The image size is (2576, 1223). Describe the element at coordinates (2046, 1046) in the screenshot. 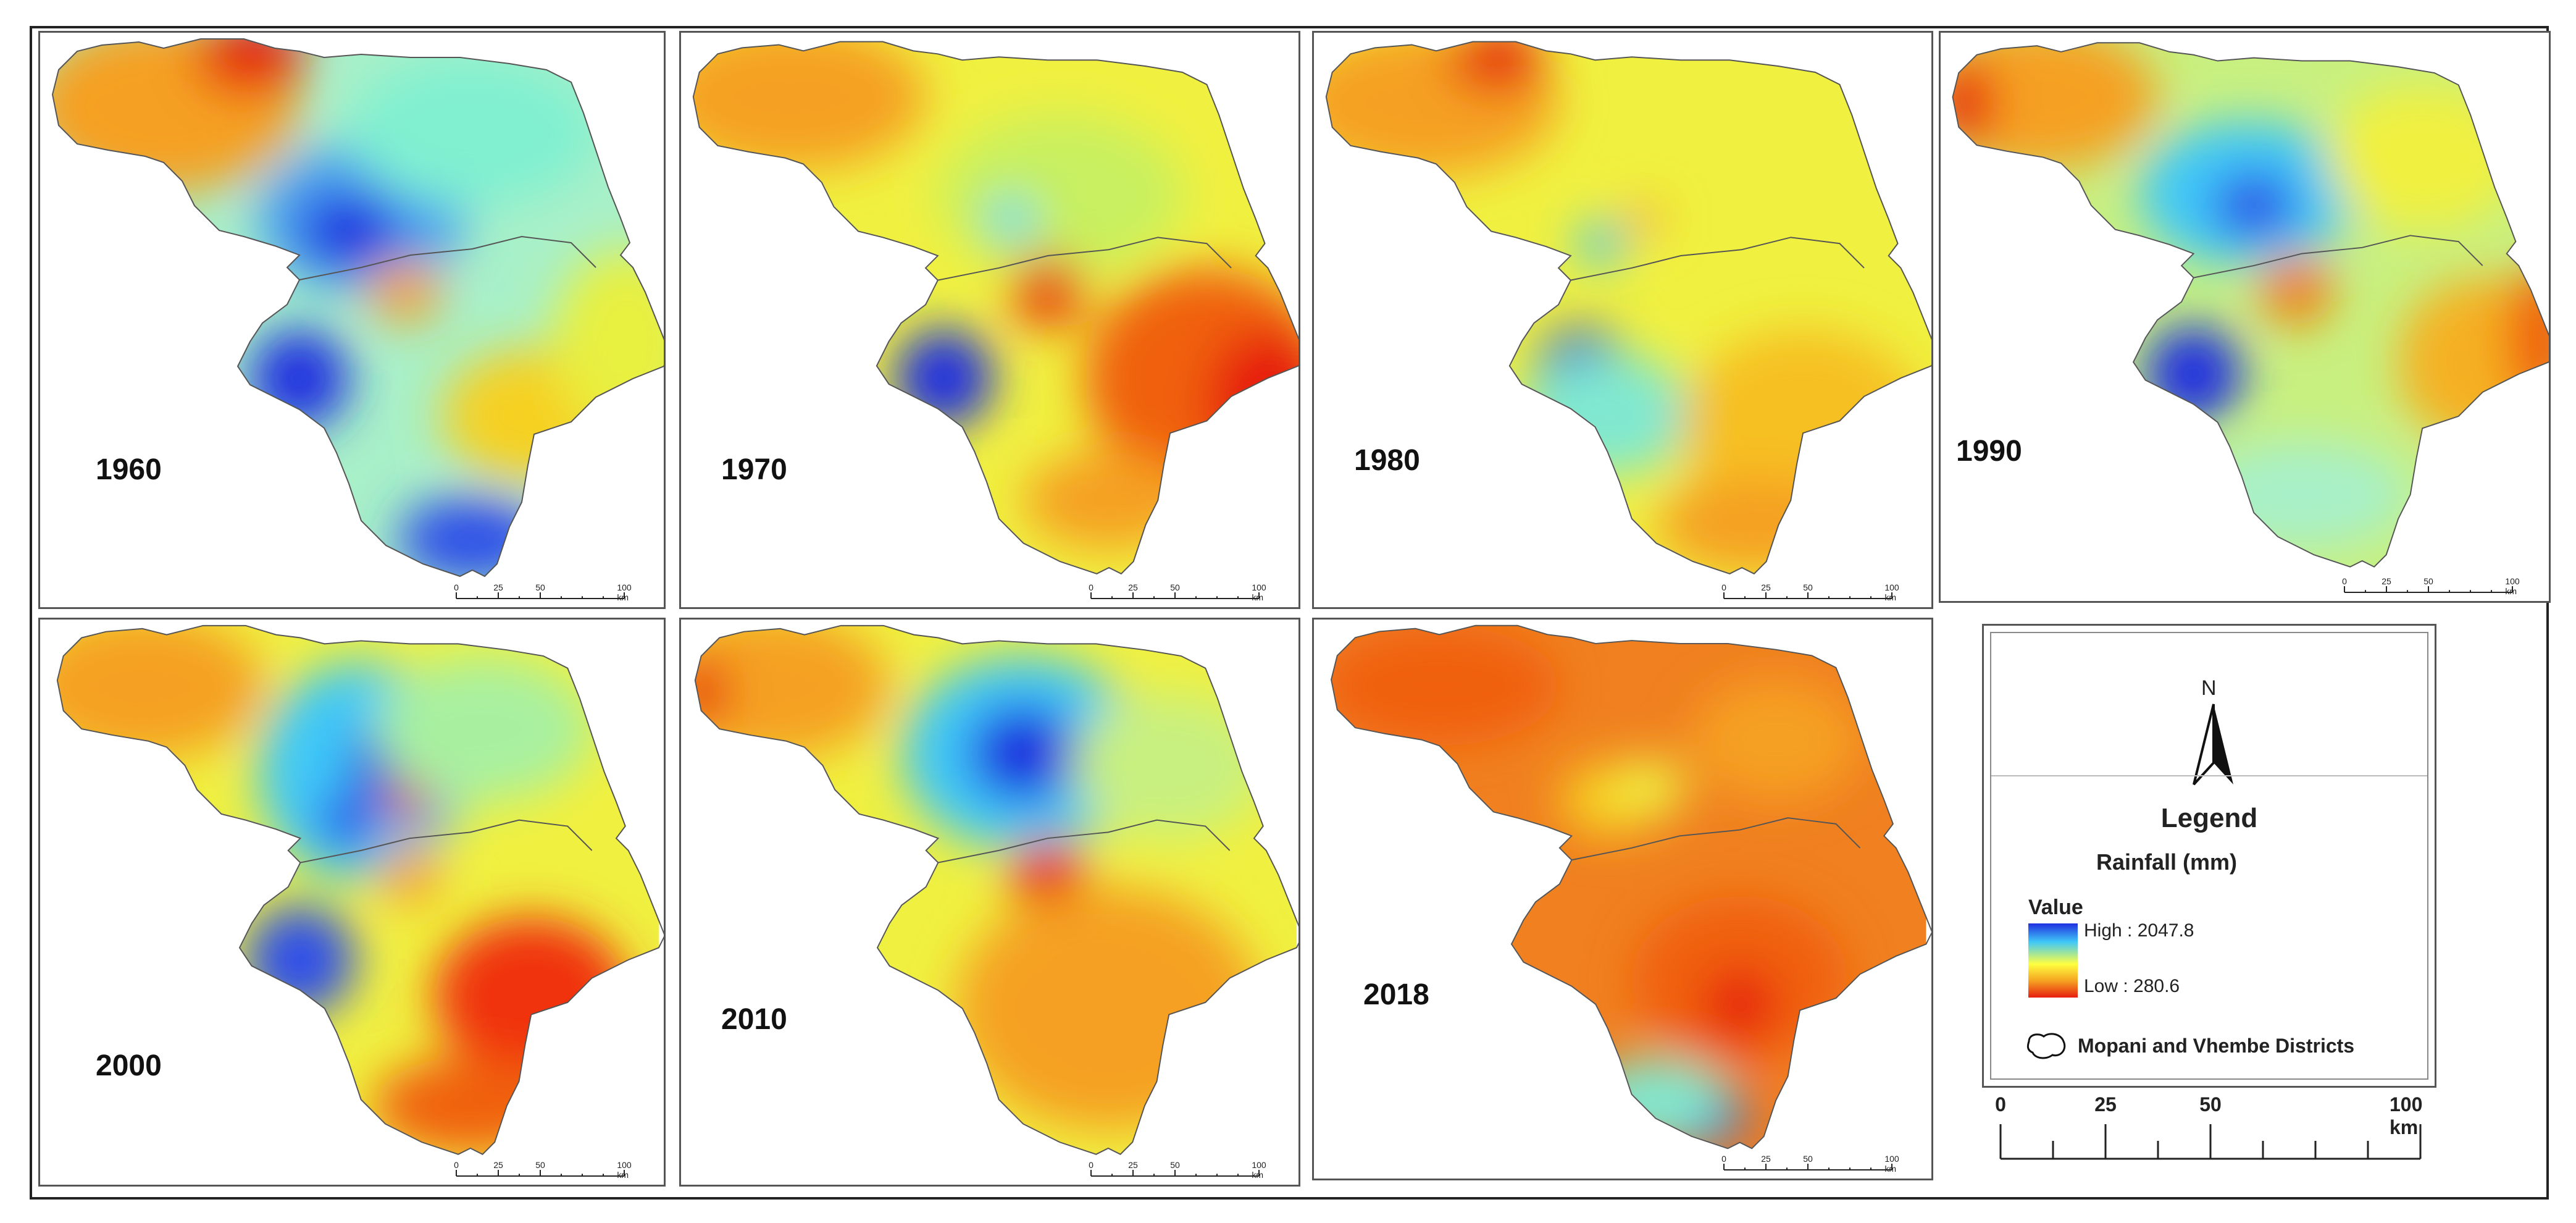

I see `district-outline-icon` at that location.